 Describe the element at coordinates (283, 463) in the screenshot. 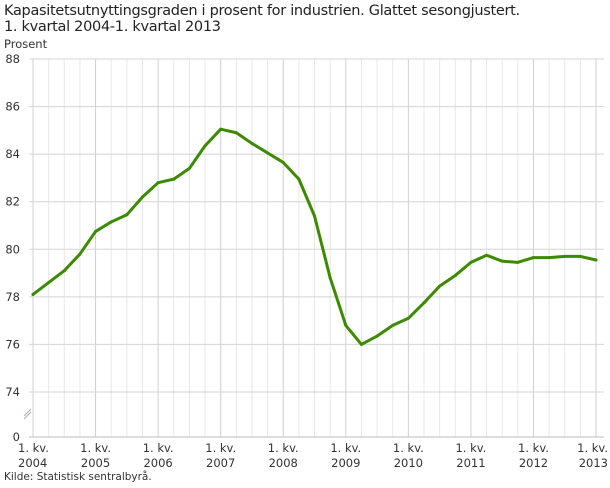

I see `x-tick-label: 2008` at that location.